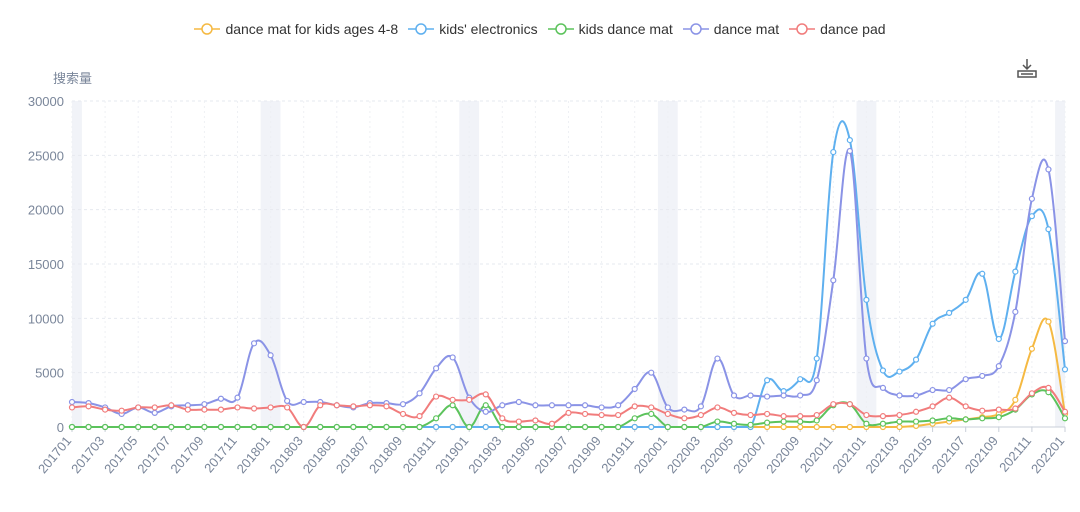 This screenshot has height=512, width=1080. Describe the element at coordinates (484, 454) in the screenshot. I see `x-tick-label: 201903` at that location.